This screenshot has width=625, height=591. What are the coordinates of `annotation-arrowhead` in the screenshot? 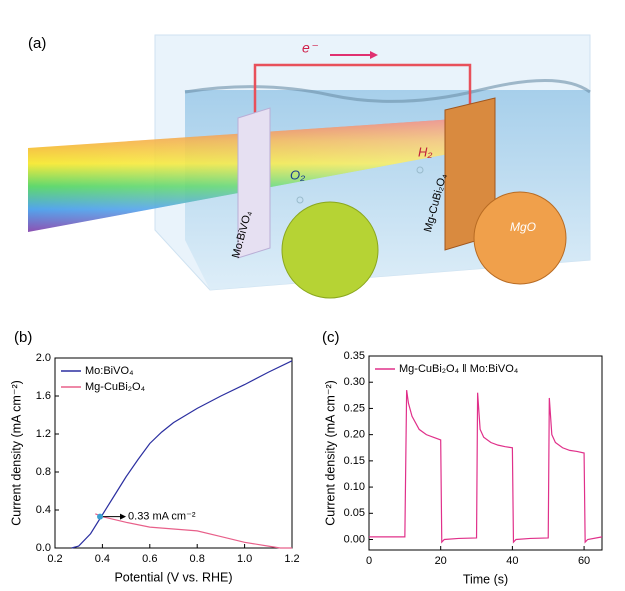 It's located at (123, 516).